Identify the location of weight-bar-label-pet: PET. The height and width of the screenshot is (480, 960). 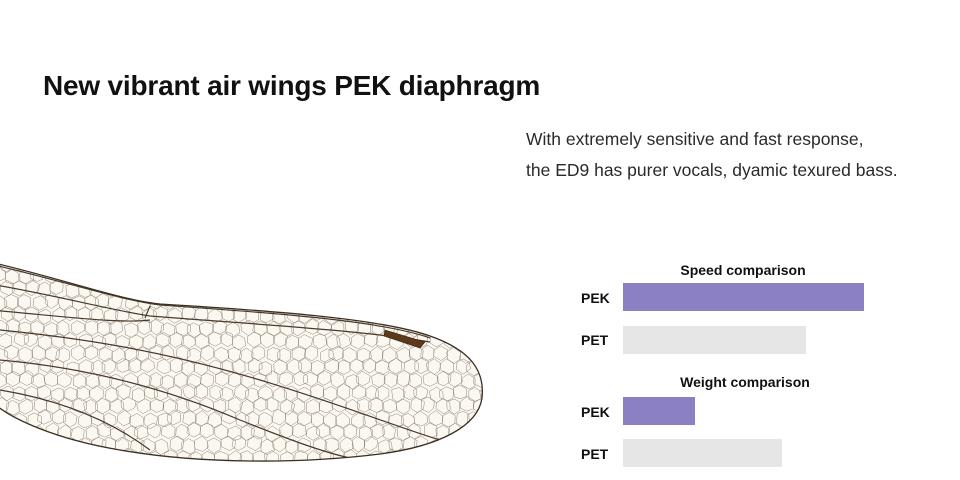
(595, 454).